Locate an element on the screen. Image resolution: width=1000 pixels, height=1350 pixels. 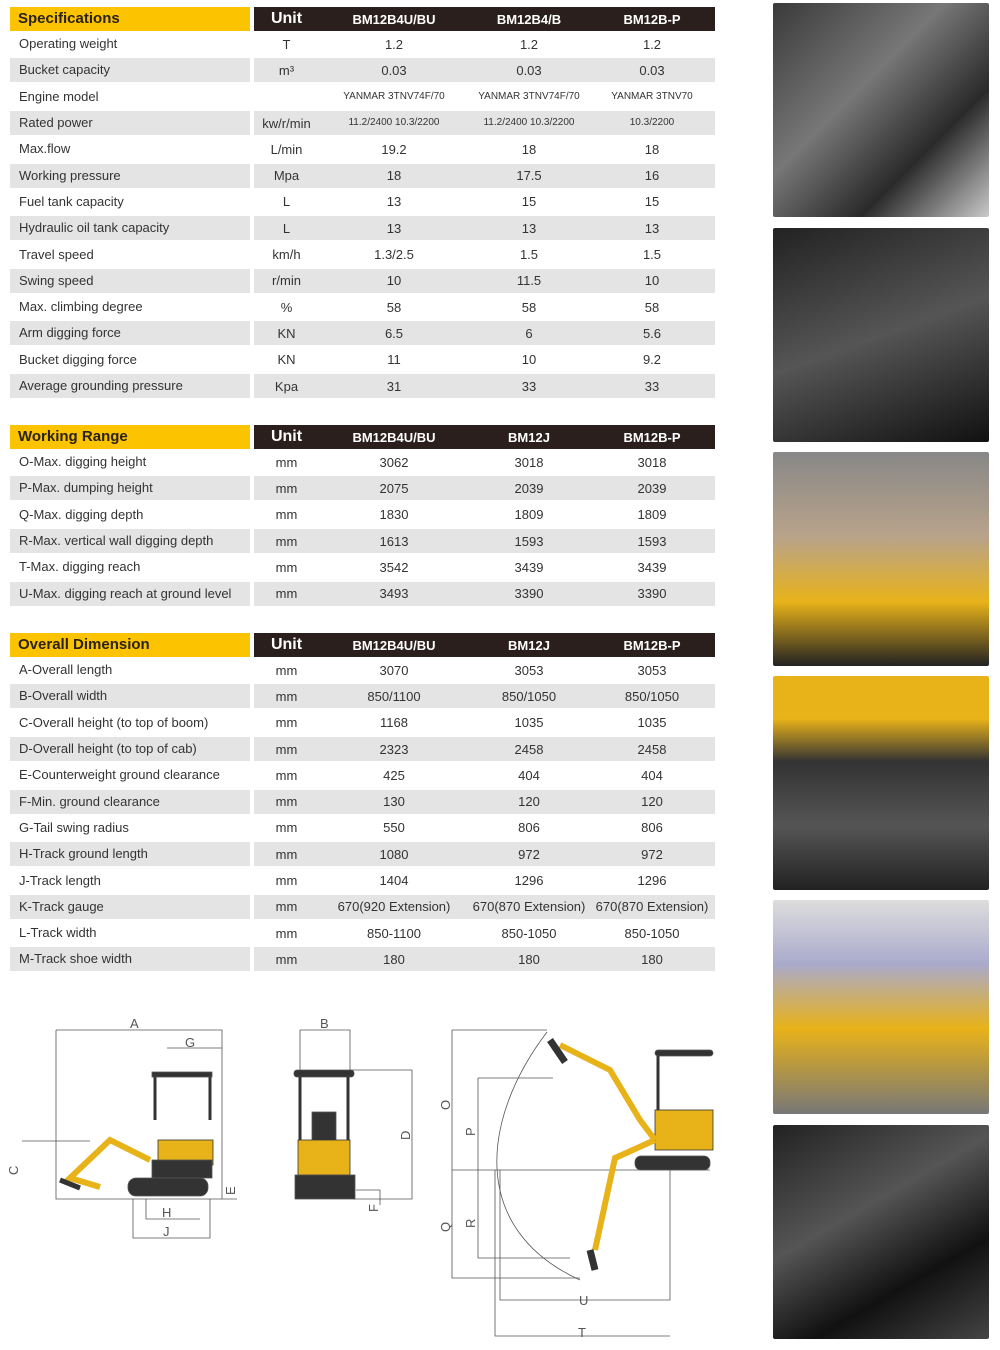
row-value: 6 is located at coordinates (529, 333).